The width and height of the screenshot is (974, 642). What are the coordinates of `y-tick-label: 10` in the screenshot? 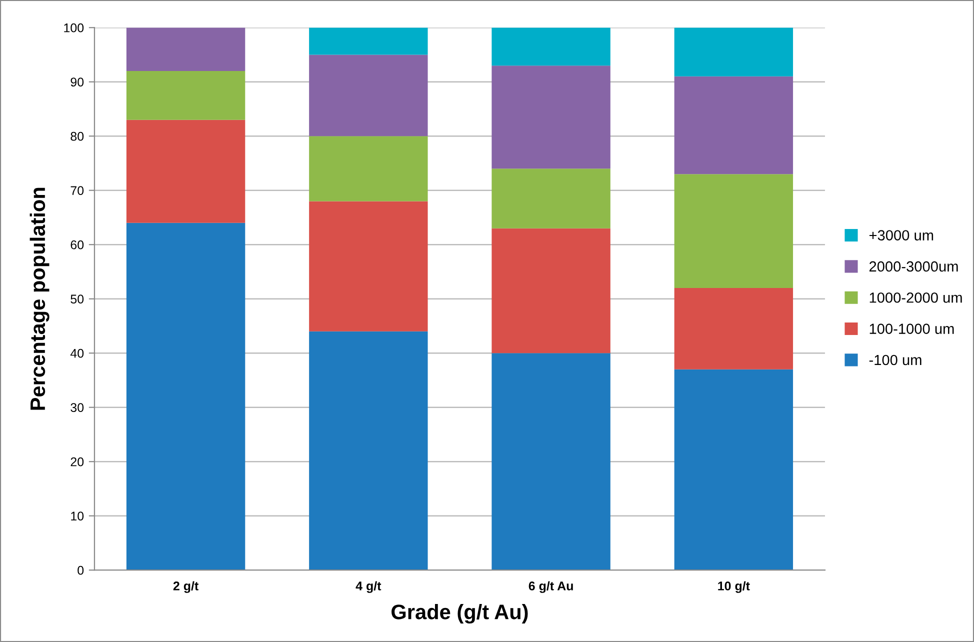 It's located at (77, 516).